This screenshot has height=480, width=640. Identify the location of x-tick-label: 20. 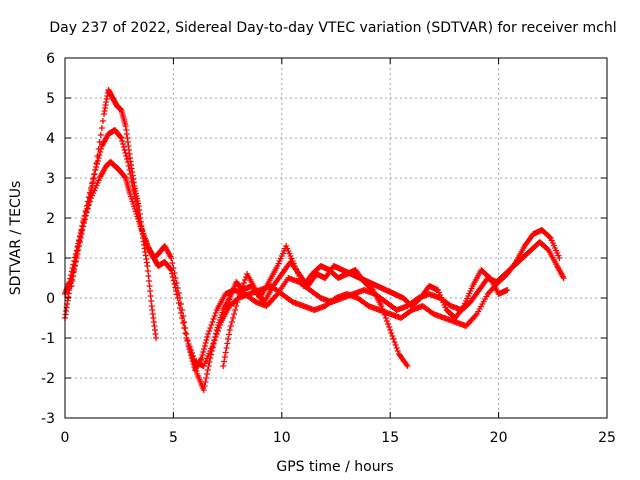
(499, 438).